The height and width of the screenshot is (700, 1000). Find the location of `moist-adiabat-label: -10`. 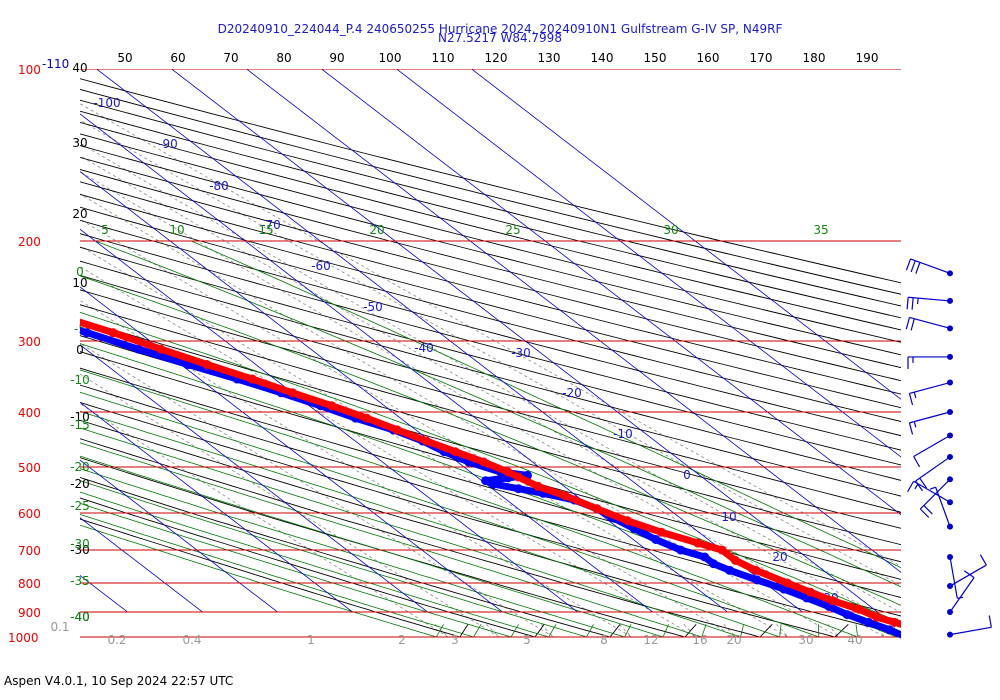

moist-adiabat-label: -10 is located at coordinates (80, 380).